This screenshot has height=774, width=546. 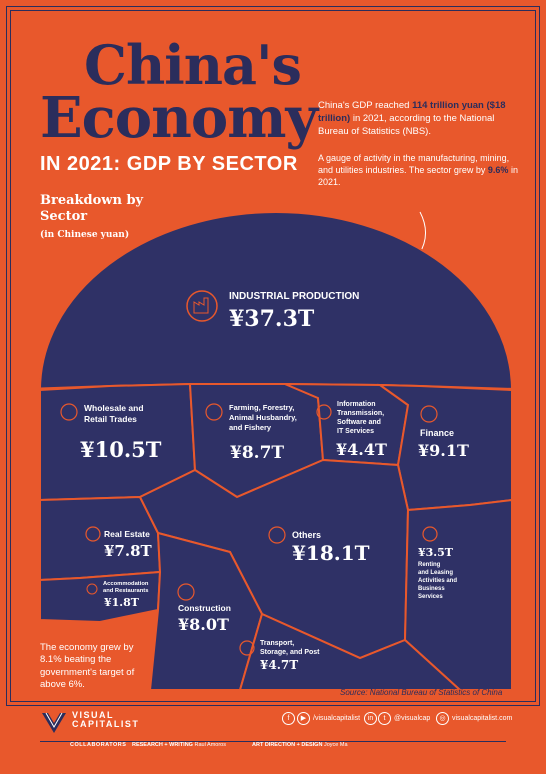 What do you see at coordinates (193, 65) in the screenshot?
I see `title-line1: China's` at bounding box center [193, 65].